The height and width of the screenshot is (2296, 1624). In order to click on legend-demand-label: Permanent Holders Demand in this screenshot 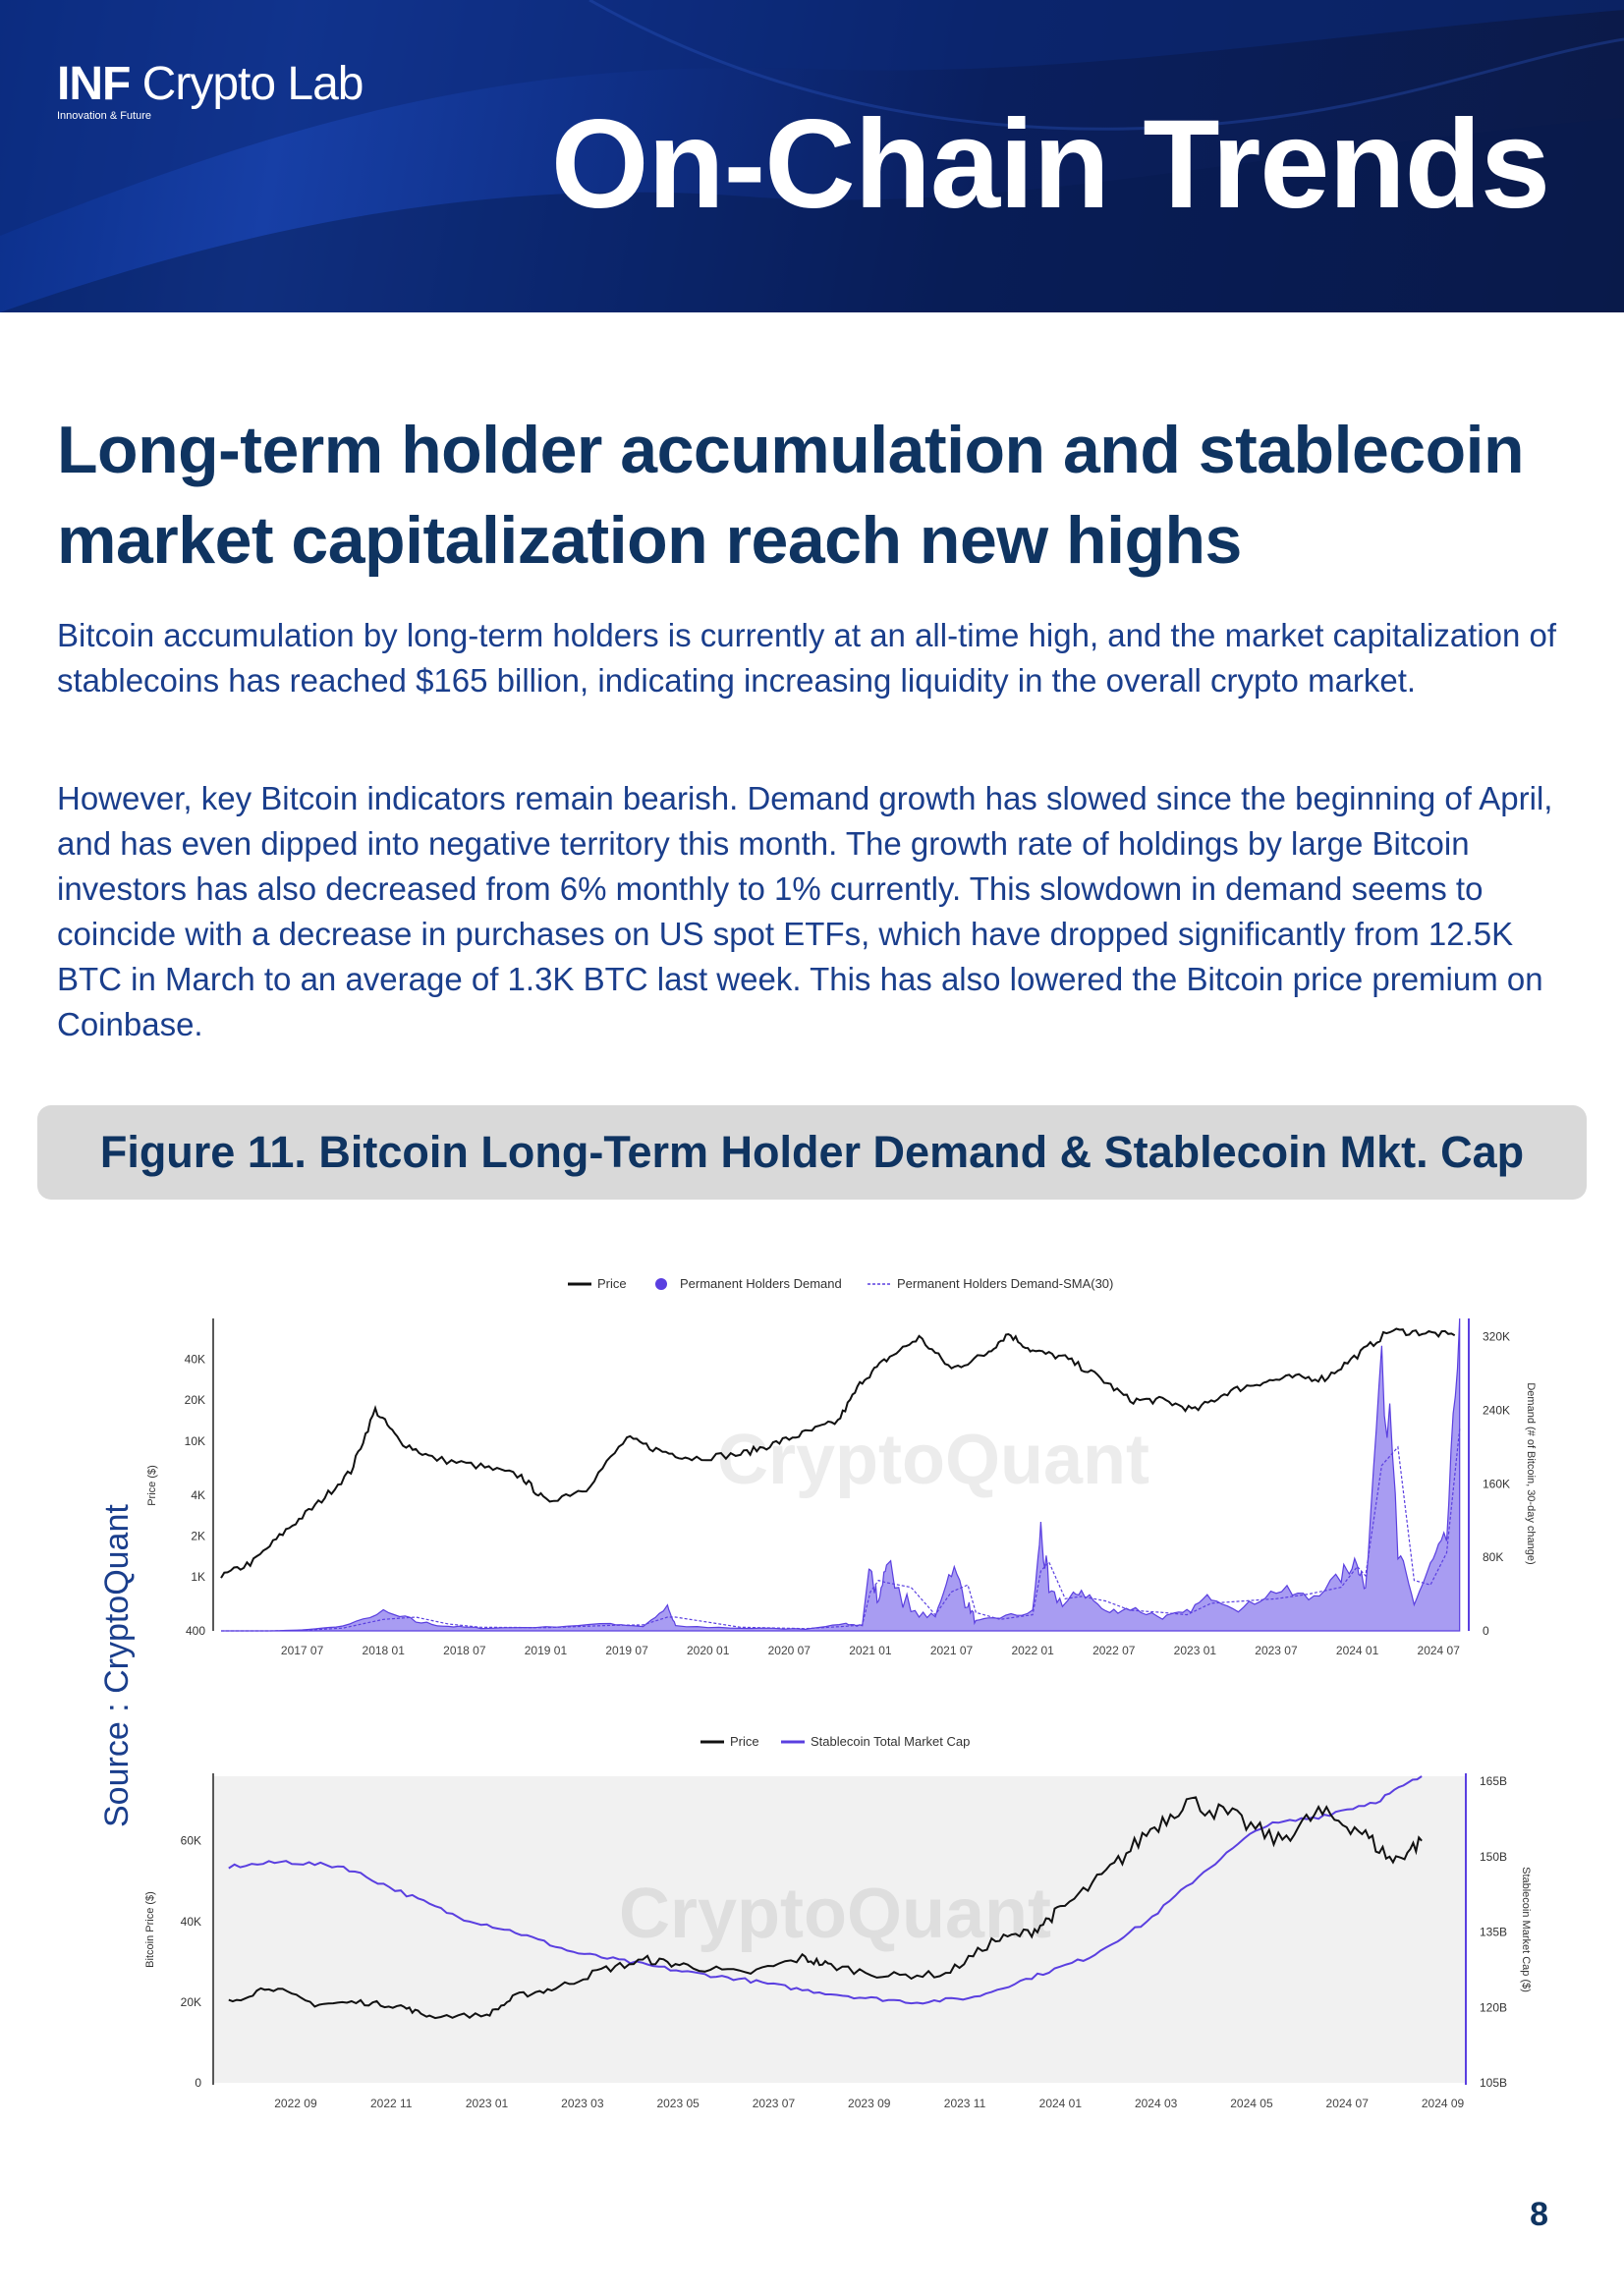, I will do `click(761, 1283)`.